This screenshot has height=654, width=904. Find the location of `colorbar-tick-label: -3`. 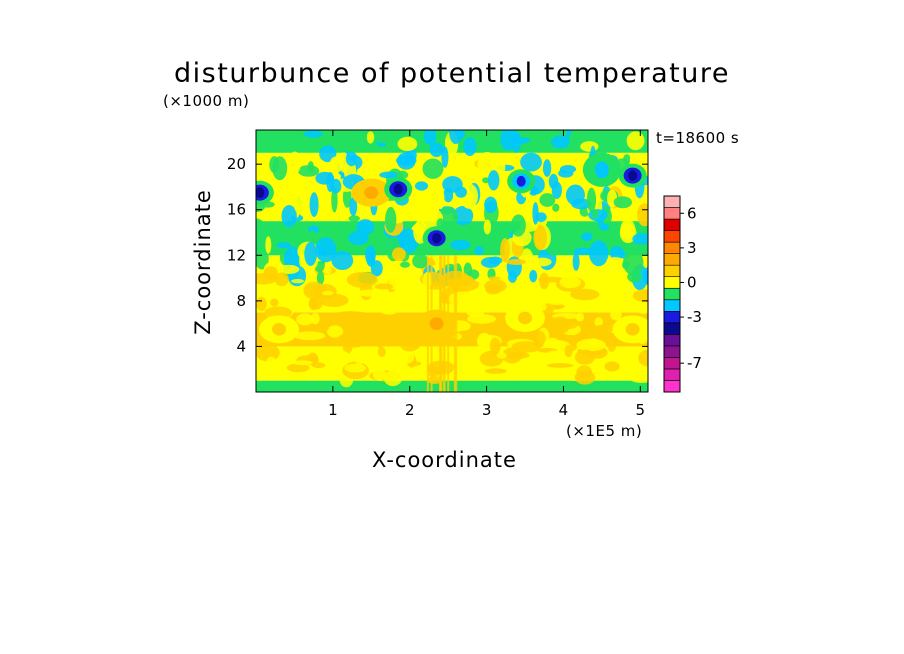

colorbar-tick-label: -3 is located at coordinates (694, 317).